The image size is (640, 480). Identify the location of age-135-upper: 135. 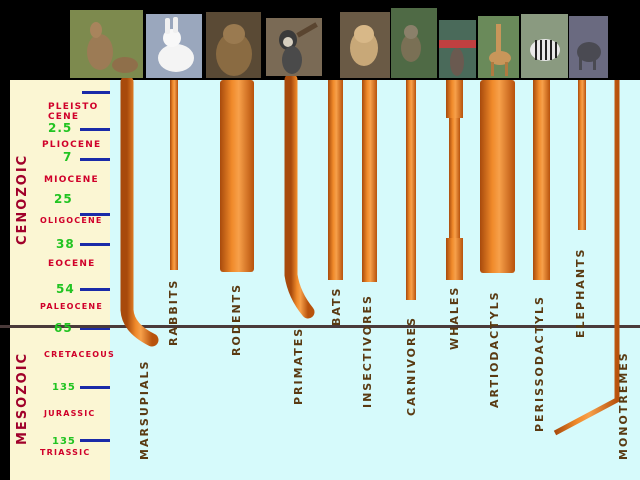
(64, 387).